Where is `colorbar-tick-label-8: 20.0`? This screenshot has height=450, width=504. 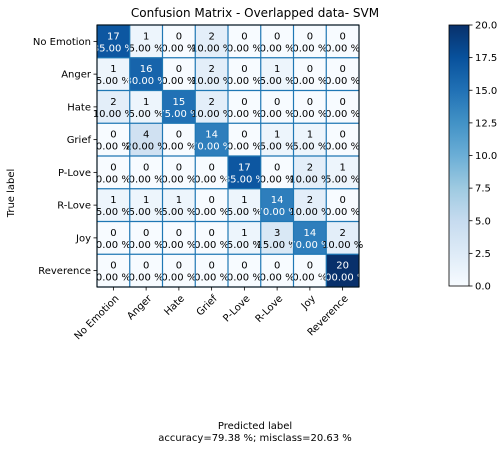
colorbar-tick-label-8: 20.0 is located at coordinates (486, 26).